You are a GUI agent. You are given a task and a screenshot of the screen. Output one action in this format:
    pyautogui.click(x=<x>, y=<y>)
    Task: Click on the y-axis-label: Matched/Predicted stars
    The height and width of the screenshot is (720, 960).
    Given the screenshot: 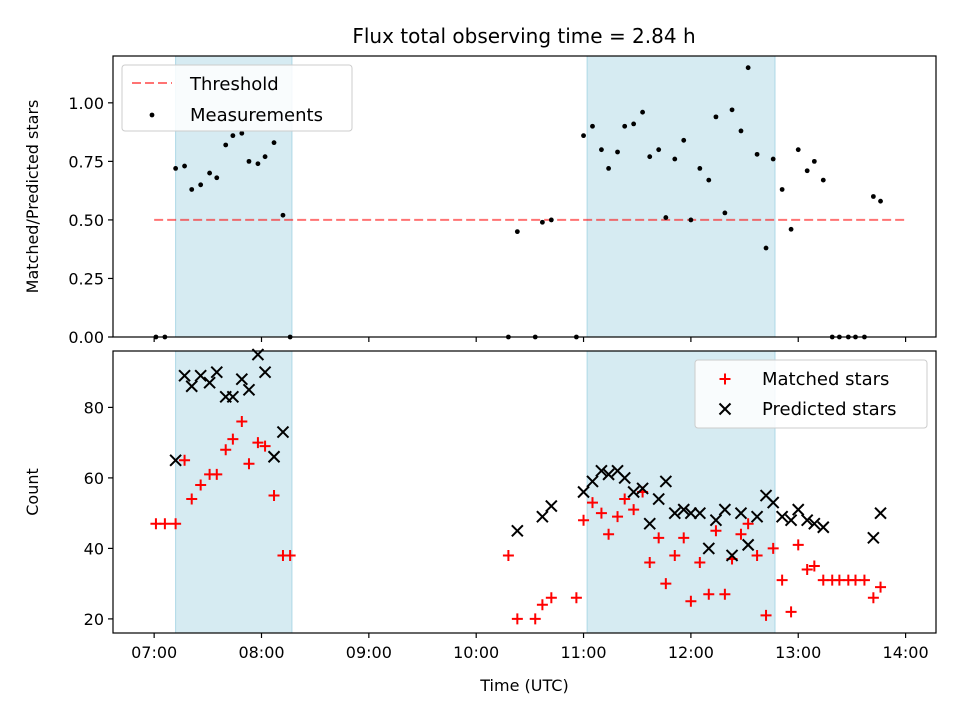 What is the action you would take?
    pyautogui.click(x=32, y=197)
    